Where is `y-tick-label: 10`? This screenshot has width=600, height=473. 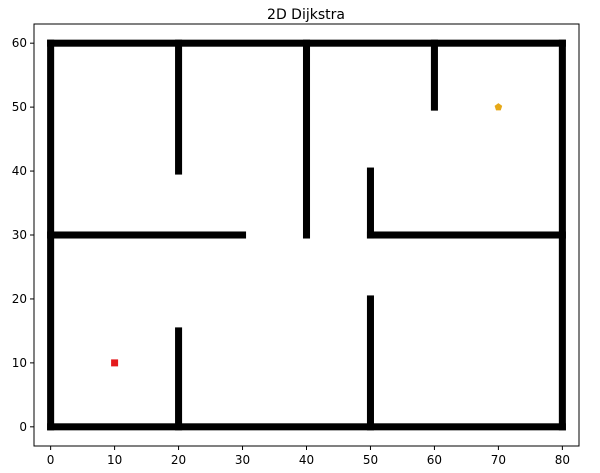 y-tick-label: 10 is located at coordinates (19, 363).